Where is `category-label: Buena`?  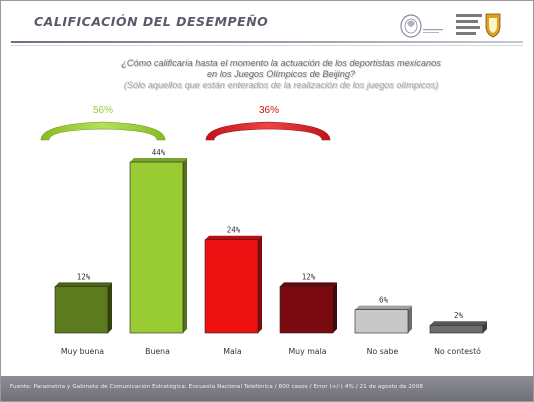 category-label: Buena is located at coordinates (157, 351).